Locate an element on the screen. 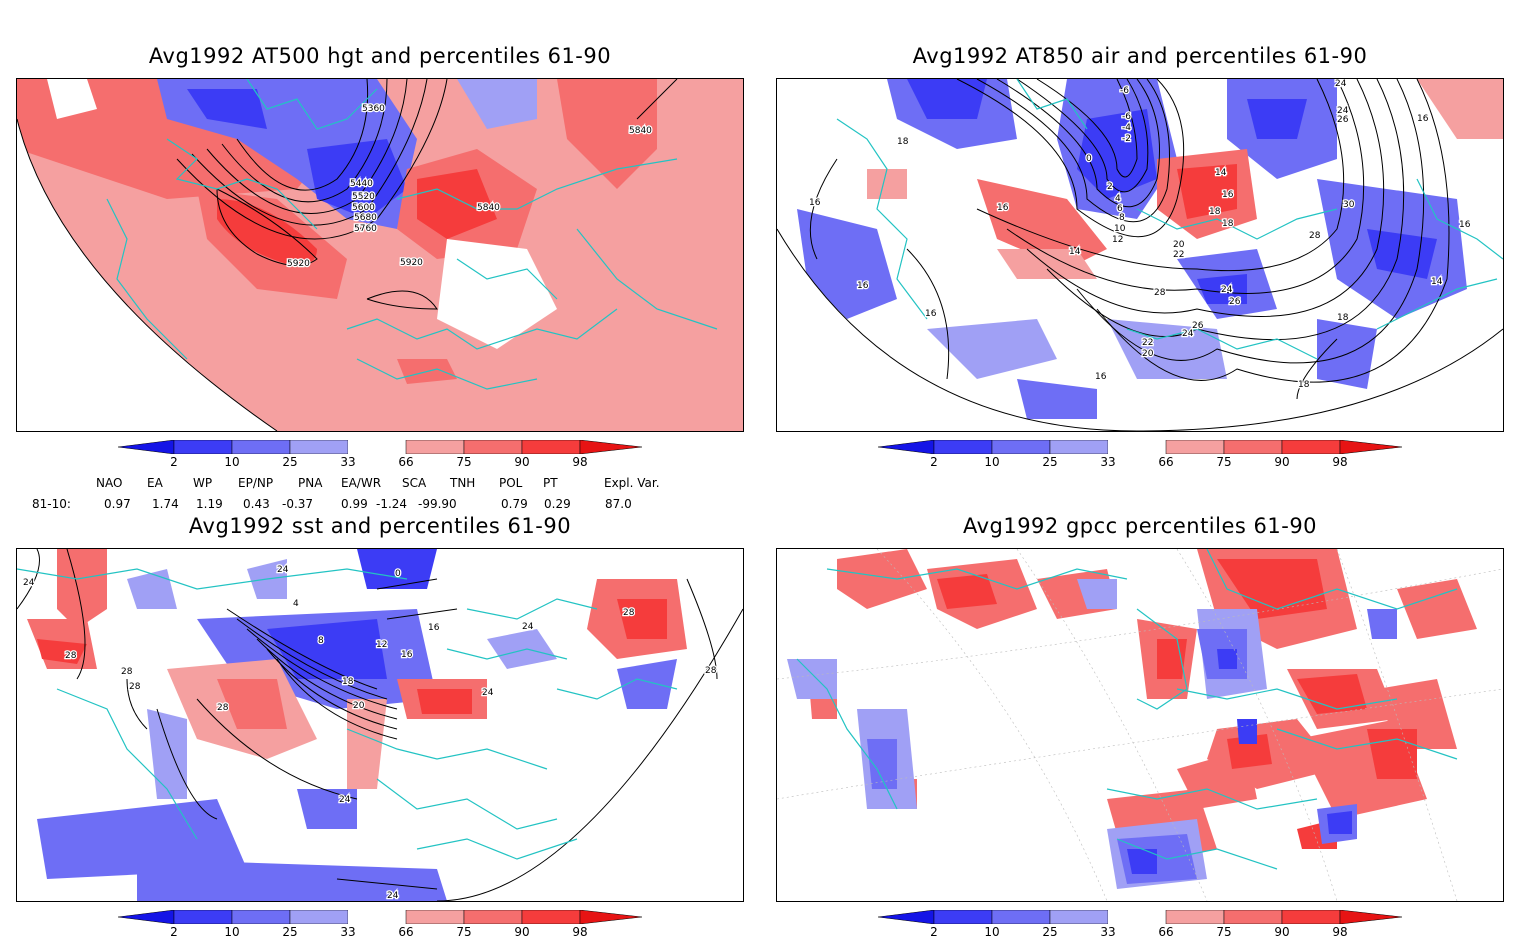 The height and width of the screenshot is (946, 1520). contour-label: 22 is located at coordinates (1178, 255).